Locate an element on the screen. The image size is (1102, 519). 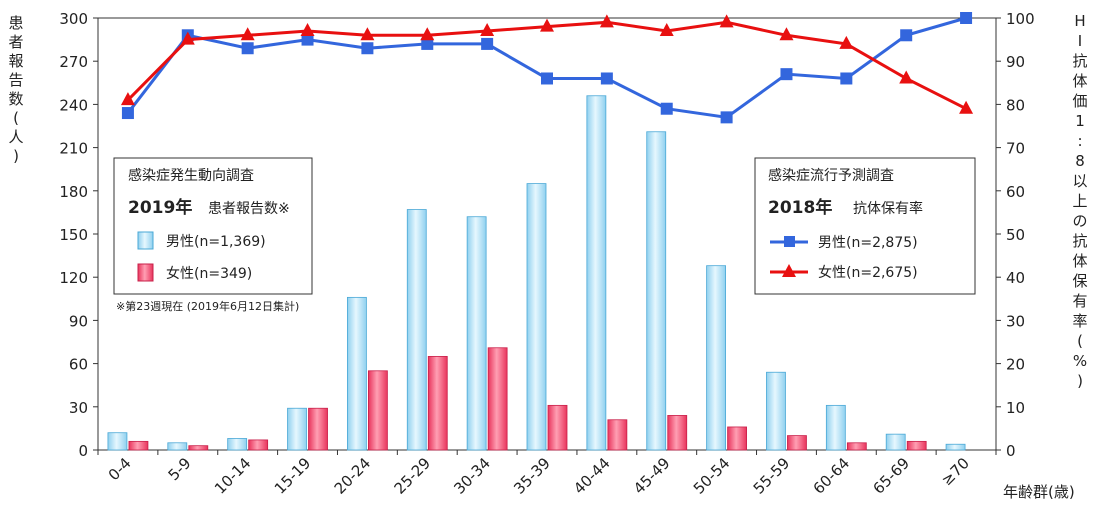
x-tick-label: 55-59 is located at coordinates (772, 476).